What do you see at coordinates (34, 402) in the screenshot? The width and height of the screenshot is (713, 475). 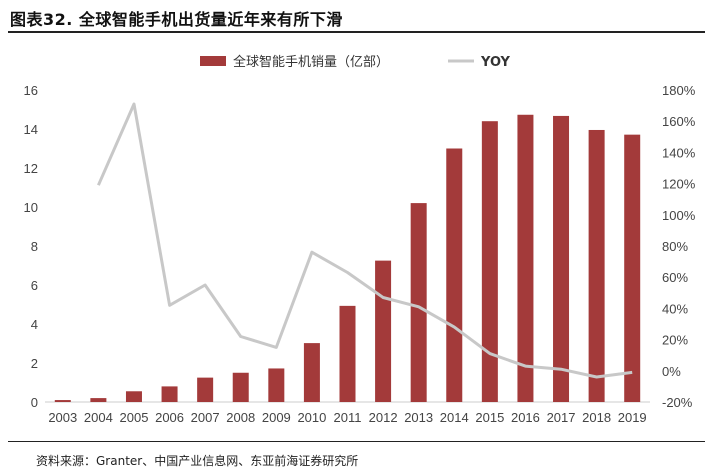 I see `y-left-tick-label: 0` at bounding box center [34, 402].